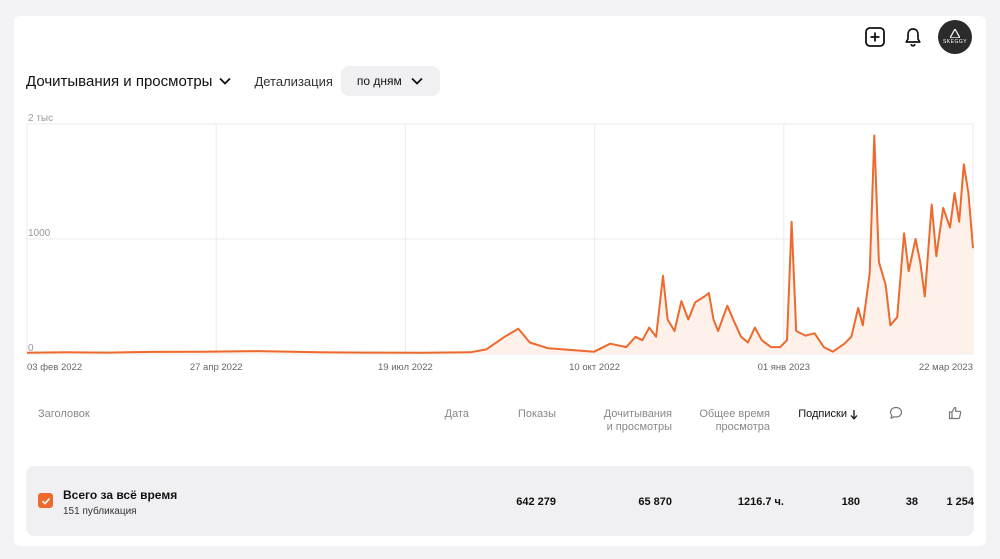  What do you see at coordinates (784, 367) in the screenshot?
I see `x-tick-label-4: 01 янв 2023` at bounding box center [784, 367].